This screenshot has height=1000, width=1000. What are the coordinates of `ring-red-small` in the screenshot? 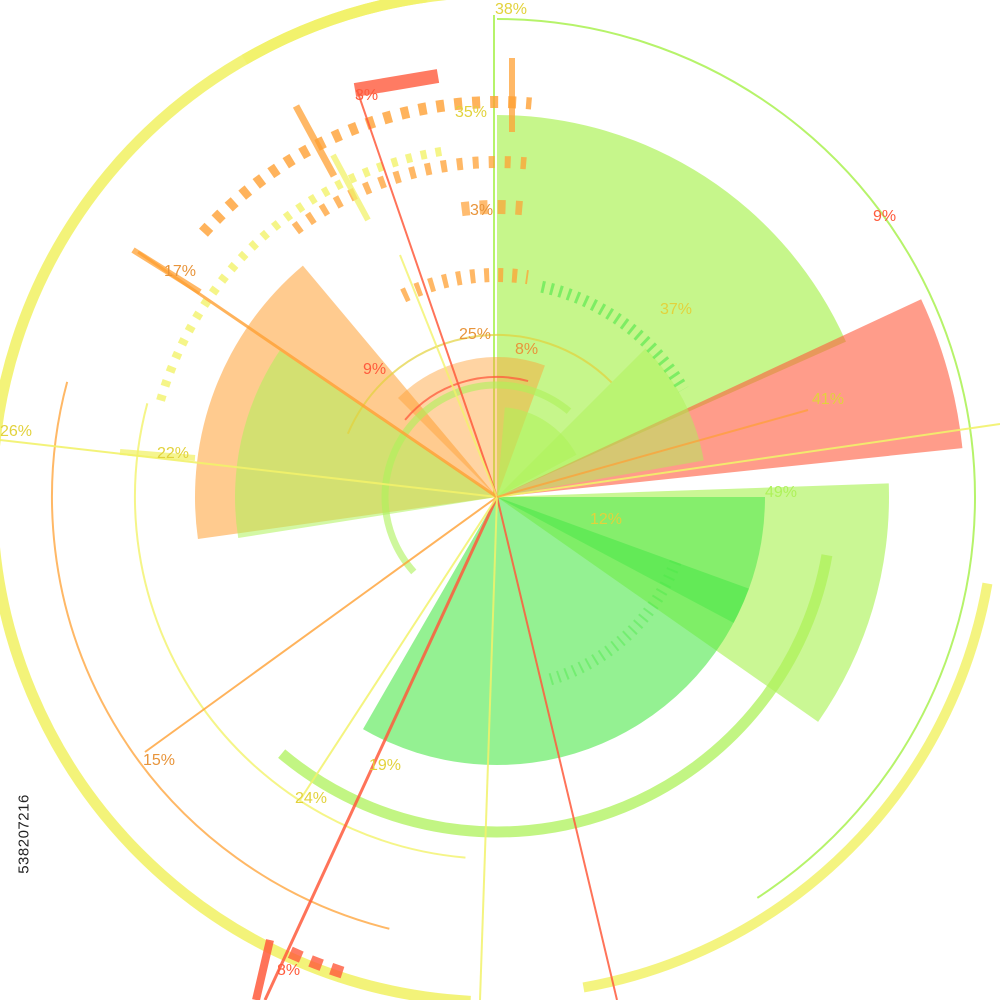 It's located at (466, 398).